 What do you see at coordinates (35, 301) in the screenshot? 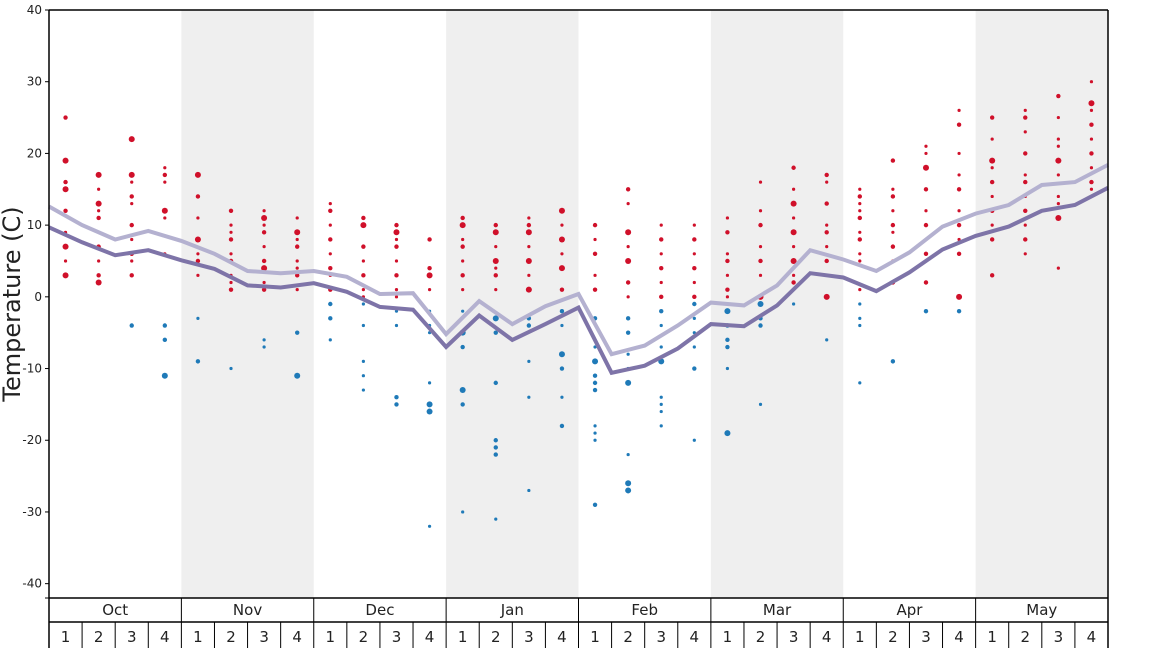
I see `y-axis: 40 30 20 10 0 -10 -20 -30 -40` at bounding box center [35, 301].